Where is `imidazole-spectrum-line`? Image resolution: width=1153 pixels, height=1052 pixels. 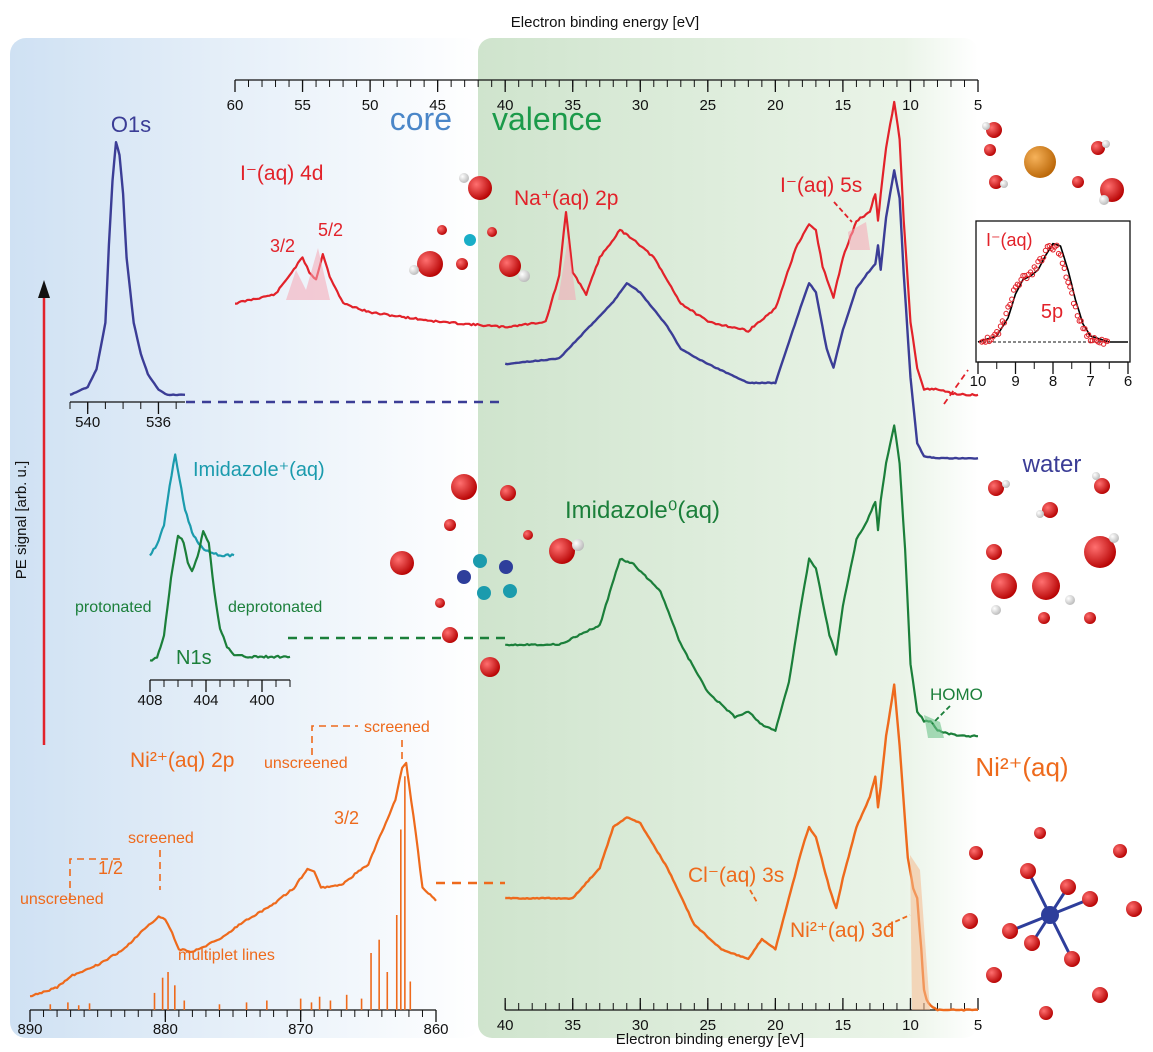 imidazole-spectrum-line is located at coordinates (742, 581).